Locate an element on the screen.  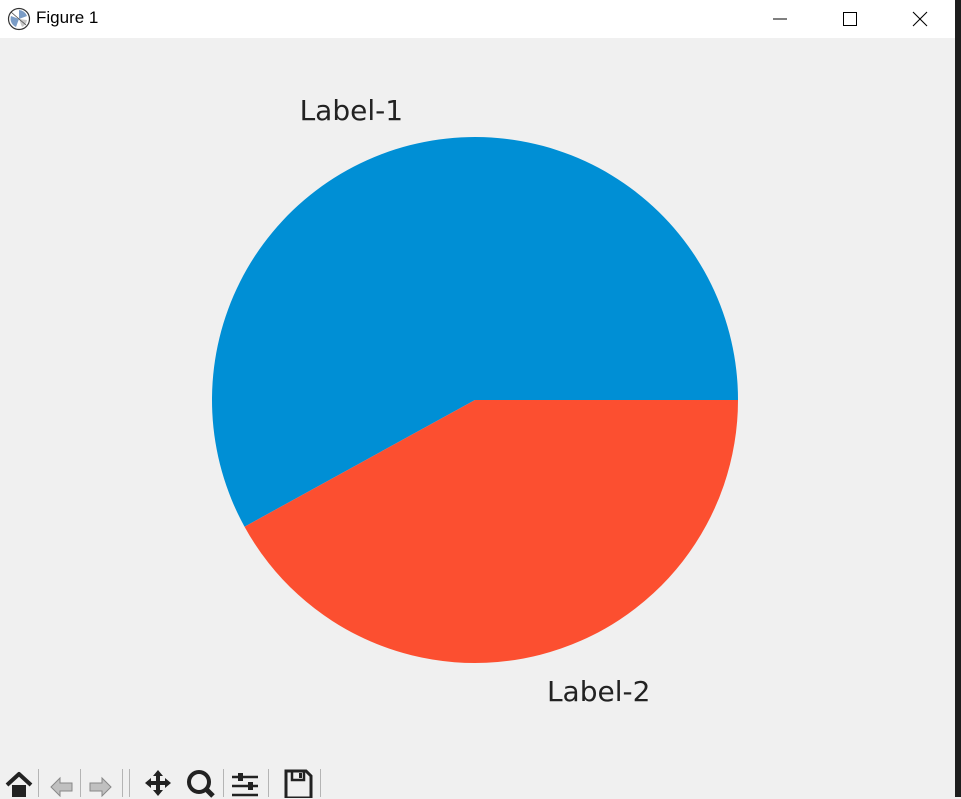
configure-subplots-icon is located at coordinates (245, 785).